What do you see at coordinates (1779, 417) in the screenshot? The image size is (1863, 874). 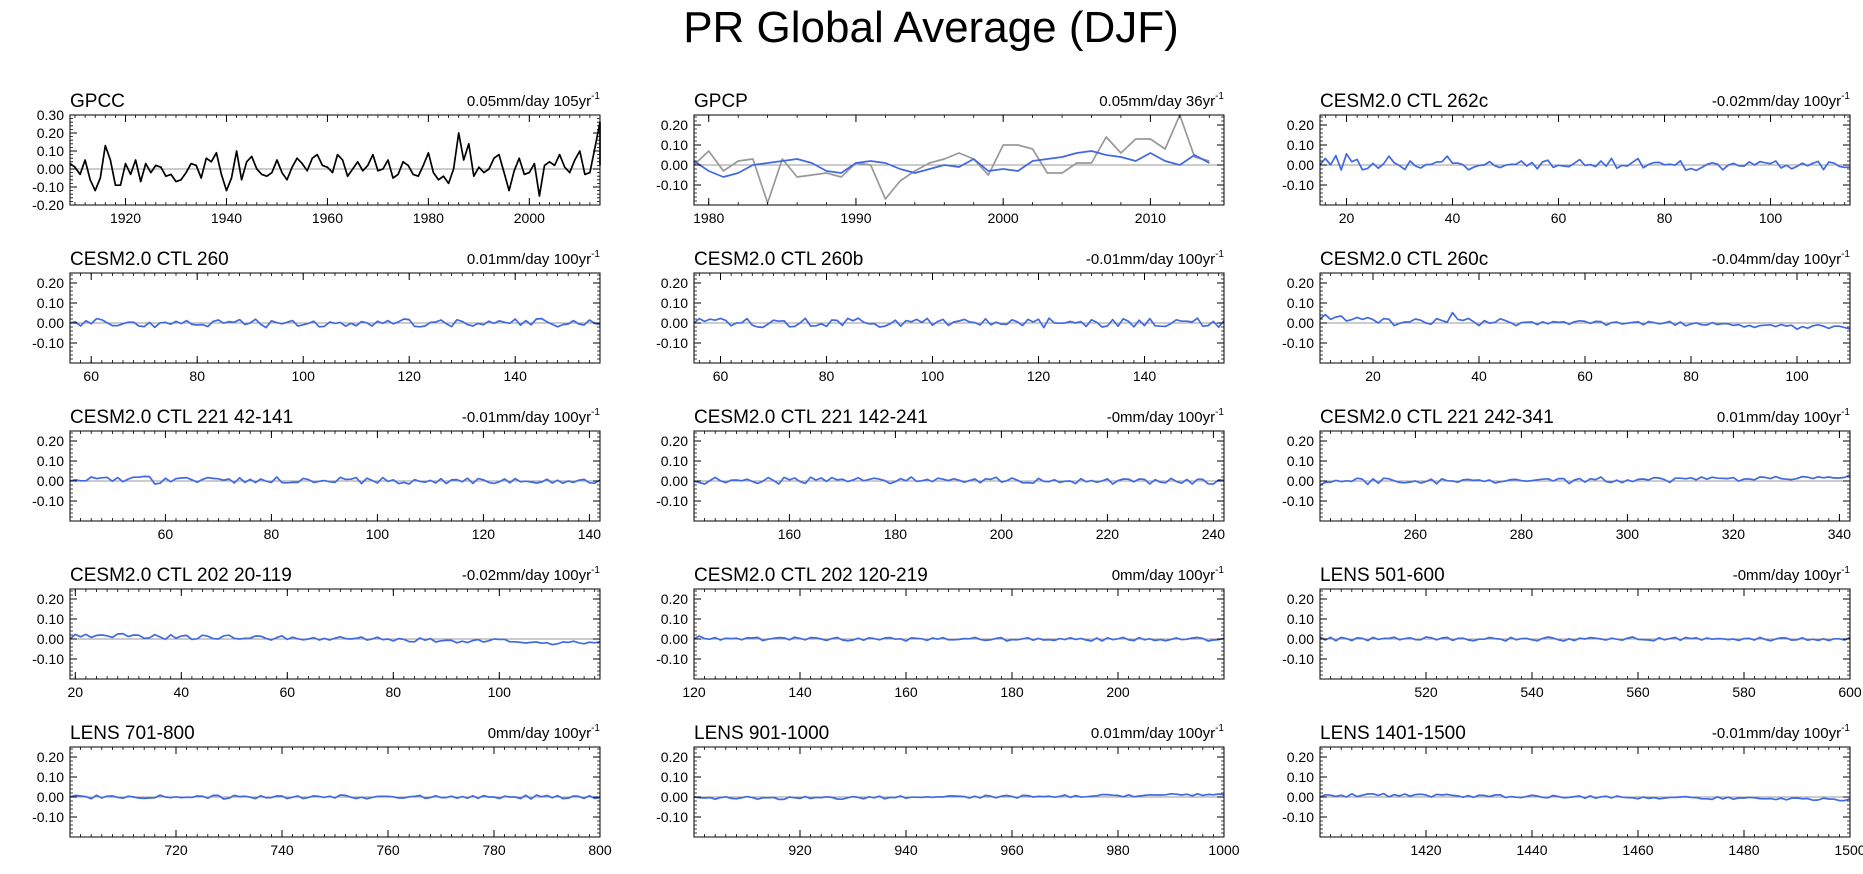 I see `trend-text: 0.01mm/day 100yr` at bounding box center [1779, 417].